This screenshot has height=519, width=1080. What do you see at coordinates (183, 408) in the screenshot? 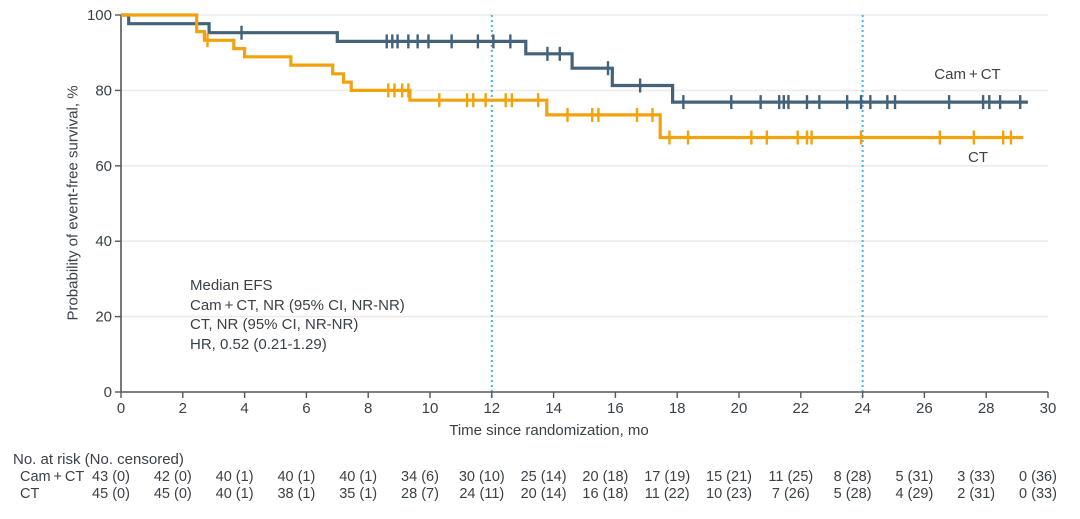
I see `x-tick-label: 2` at bounding box center [183, 408].